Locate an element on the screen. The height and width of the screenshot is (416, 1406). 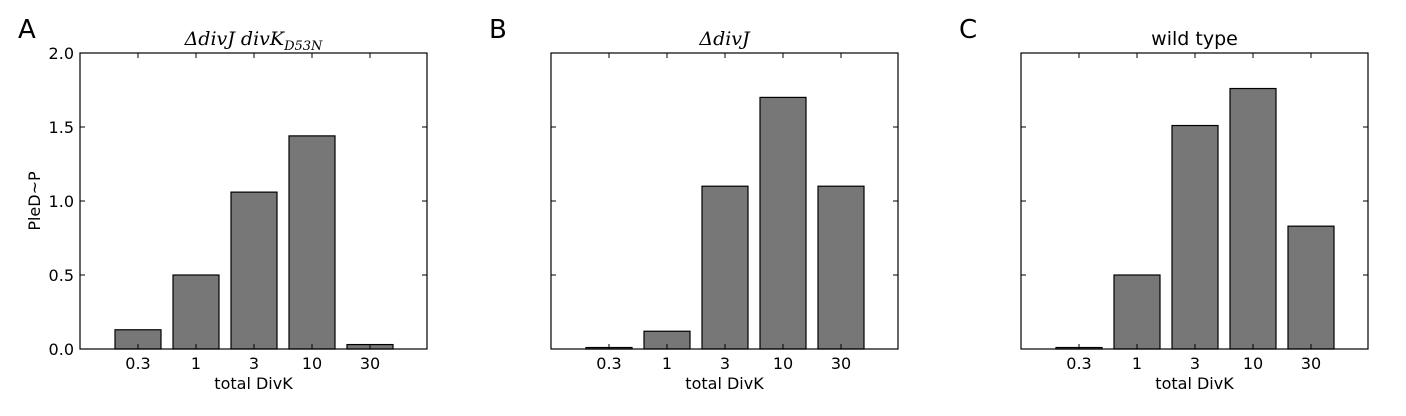
y-tick-label: 0.5 is located at coordinates (61, 275).